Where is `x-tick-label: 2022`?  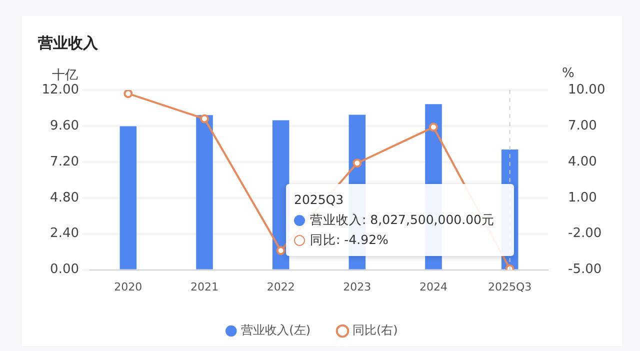 x-tick-label: 2022 is located at coordinates (280, 287).